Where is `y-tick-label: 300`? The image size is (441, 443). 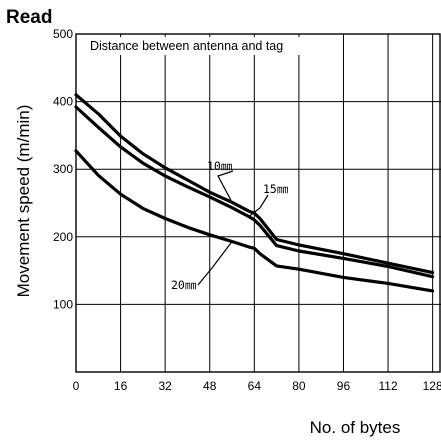
y-tick-label: 300 is located at coordinates (63, 169).